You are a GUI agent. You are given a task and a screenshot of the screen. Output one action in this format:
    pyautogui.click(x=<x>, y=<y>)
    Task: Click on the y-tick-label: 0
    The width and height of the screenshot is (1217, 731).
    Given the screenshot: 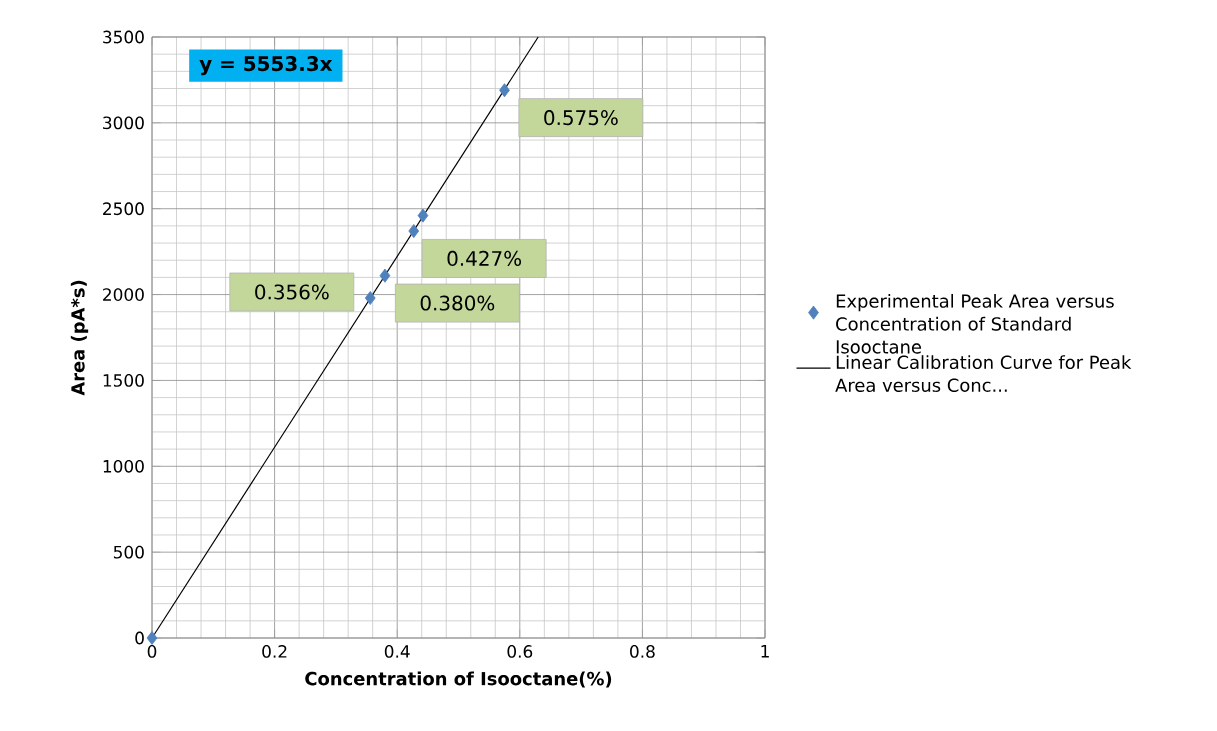 What is the action you would take?
    pyautogui.click(x=139, y=638)
    